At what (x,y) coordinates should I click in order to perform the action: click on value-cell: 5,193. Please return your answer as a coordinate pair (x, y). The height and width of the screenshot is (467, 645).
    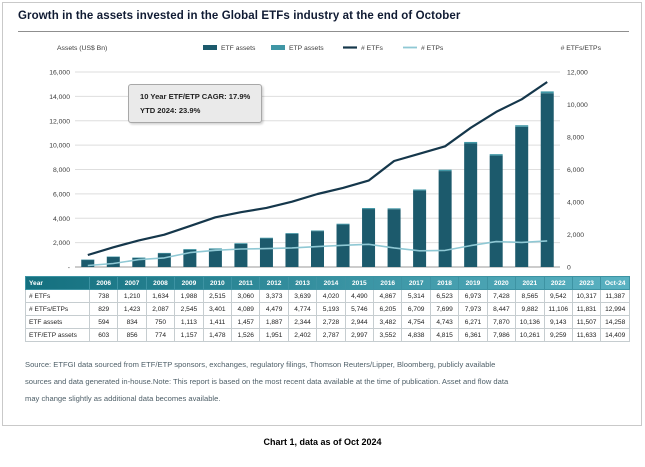
    Looking at the image, I should click on (331, 309).